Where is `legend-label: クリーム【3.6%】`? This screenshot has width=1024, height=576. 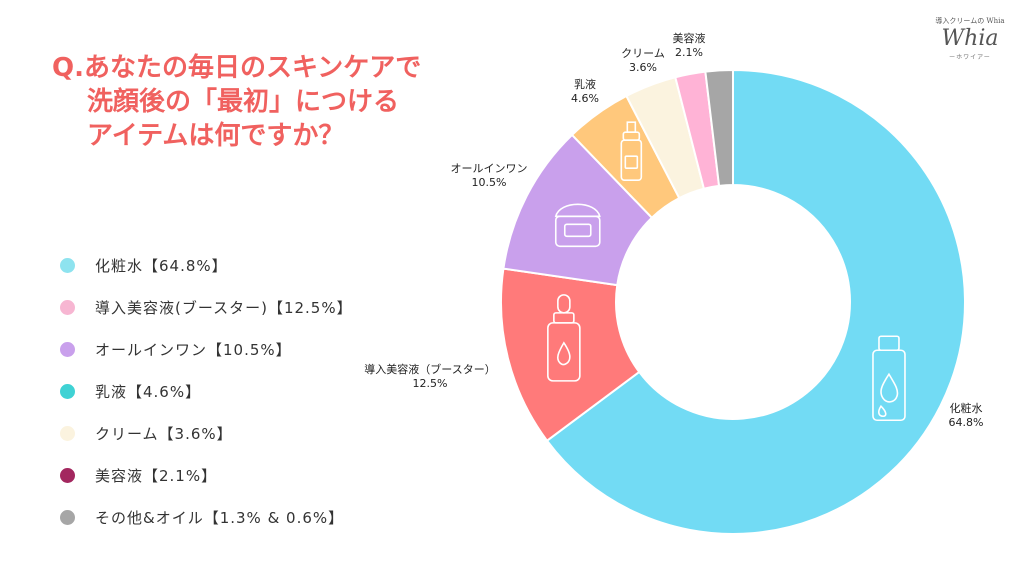
legend-label: クリーム【3.6%】 is located at coordinates (164, 433).